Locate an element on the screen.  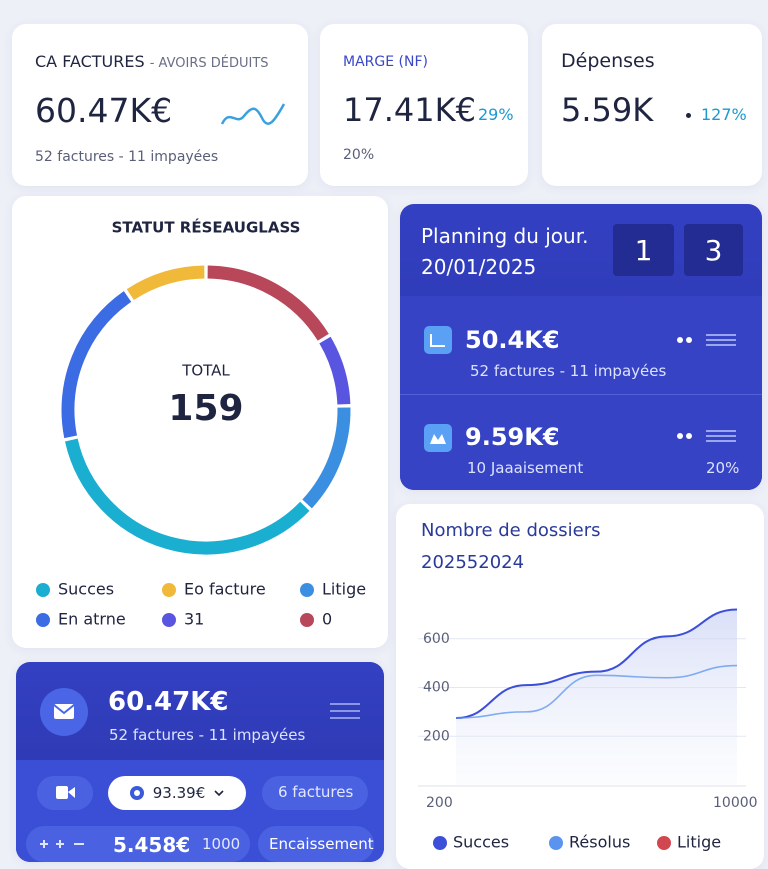
total-value: 159 is located at coordinates (205, 408).